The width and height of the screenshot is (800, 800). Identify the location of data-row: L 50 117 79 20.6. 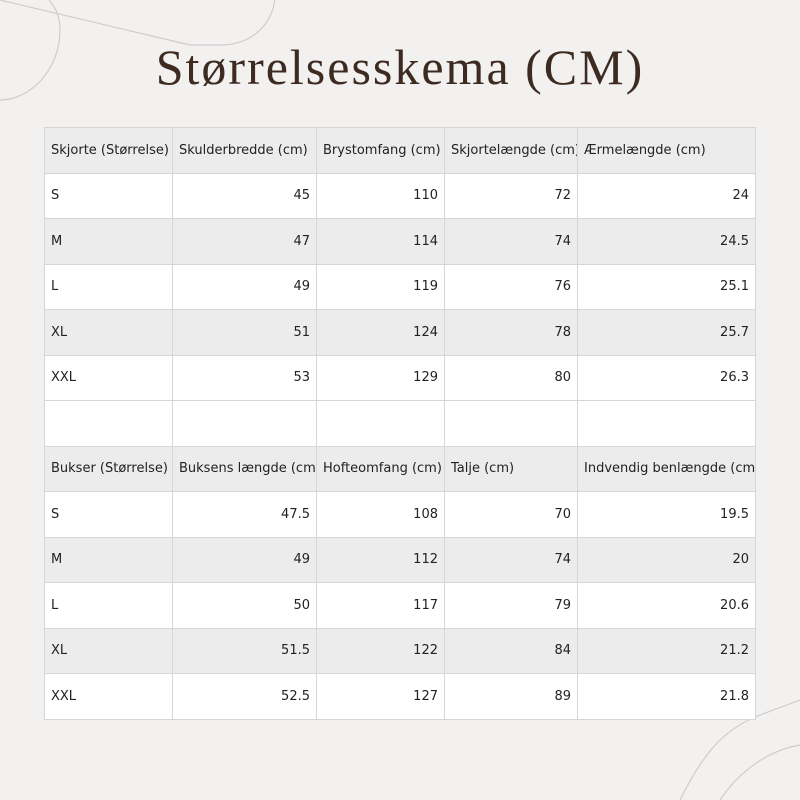
(400, 605).